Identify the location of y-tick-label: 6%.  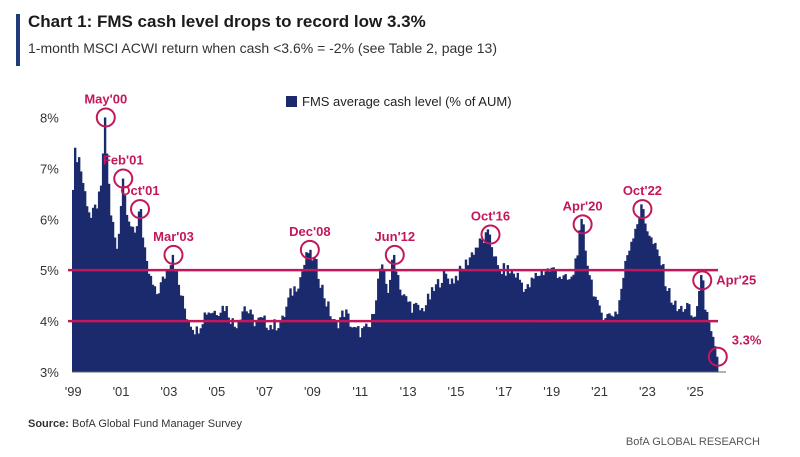
(49, 219).